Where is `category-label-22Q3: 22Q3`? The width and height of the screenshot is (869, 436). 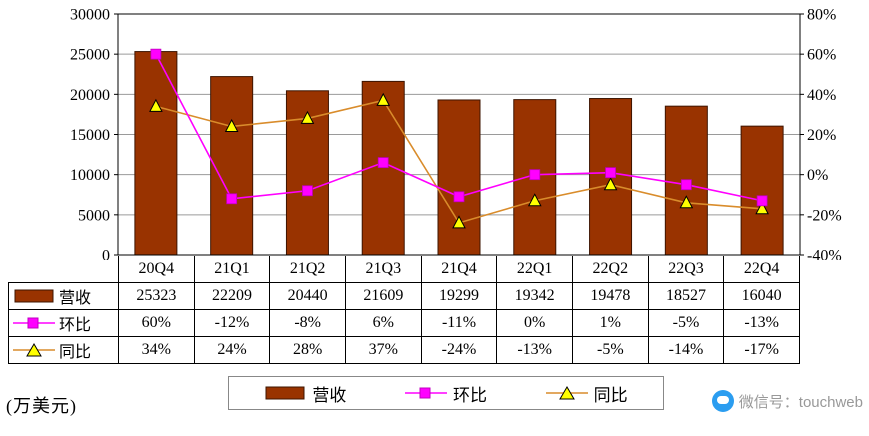 category-label-22Q3: 22Q3 is located at coordinates (687, 269).